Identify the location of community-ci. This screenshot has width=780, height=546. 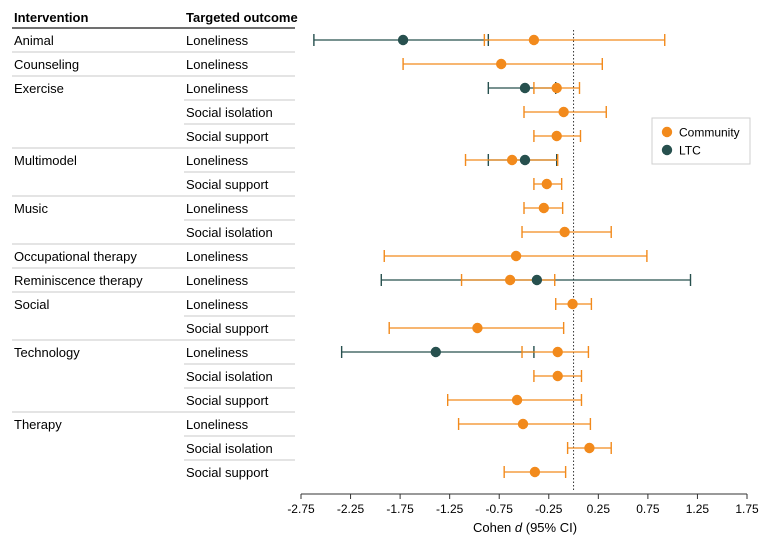
(574, 40).